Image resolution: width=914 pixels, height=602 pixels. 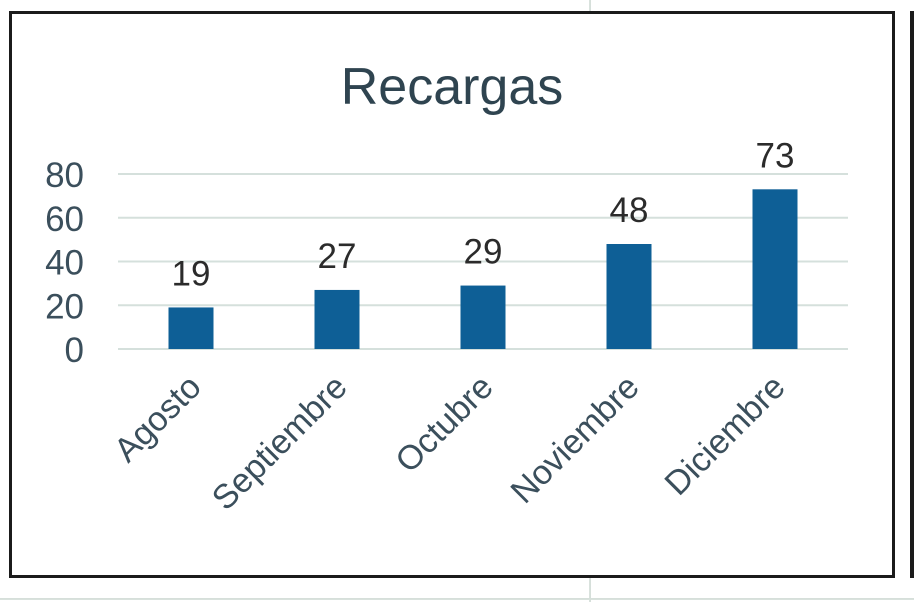 I want to click on data-label: 27, so click(x=337, y=256).